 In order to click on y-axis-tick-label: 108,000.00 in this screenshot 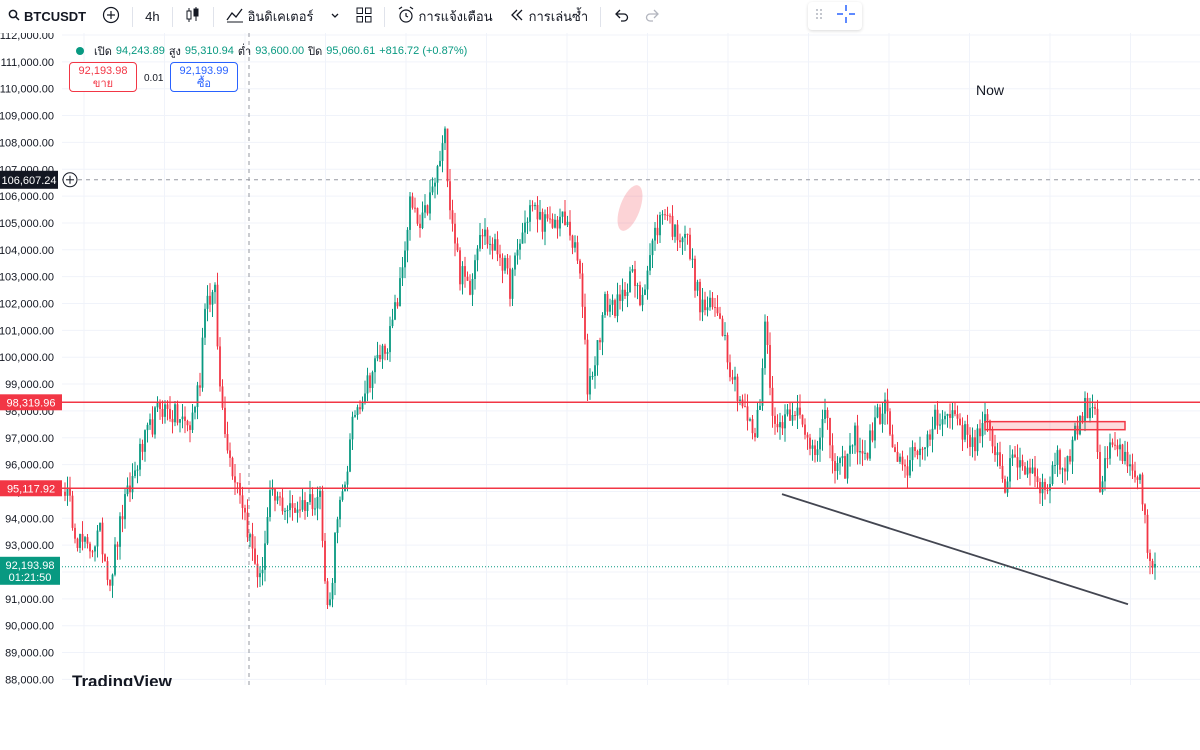, I will do `click(27, 143)`.